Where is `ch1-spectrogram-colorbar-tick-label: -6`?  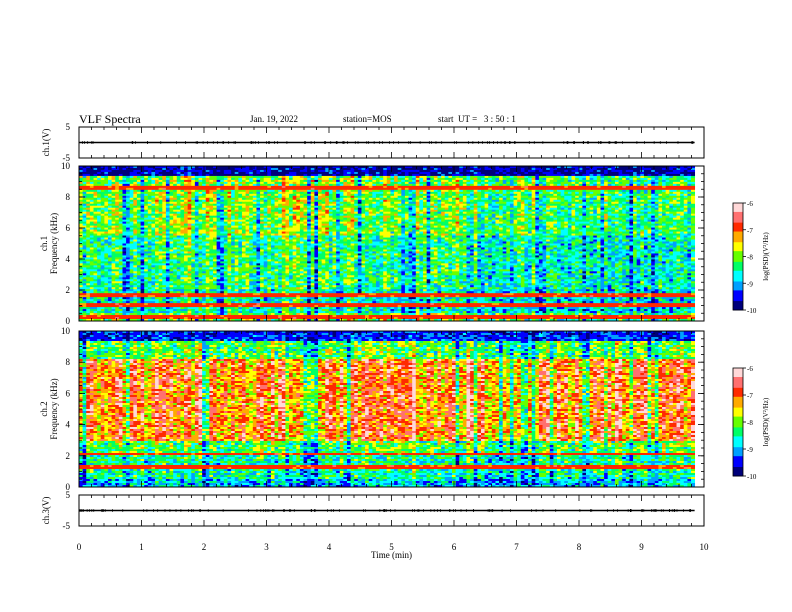
ch1-spectrogram-colorbar-tick-label: -6 is located at coordinates (750, 204).